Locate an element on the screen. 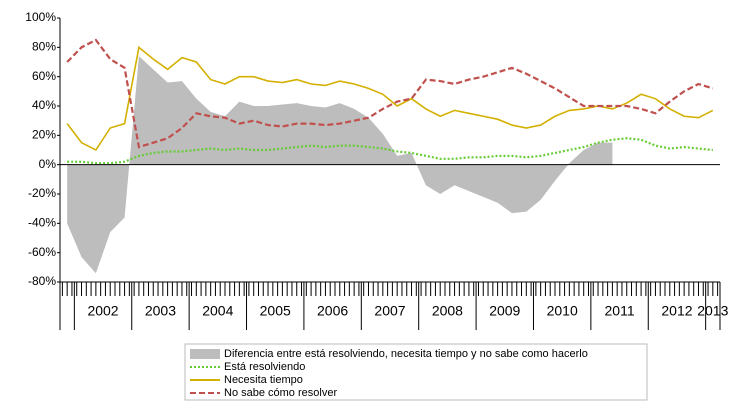 This screenshot has height=408, width=737. y-tick-label: -20% is located at coordinates (42, 193).